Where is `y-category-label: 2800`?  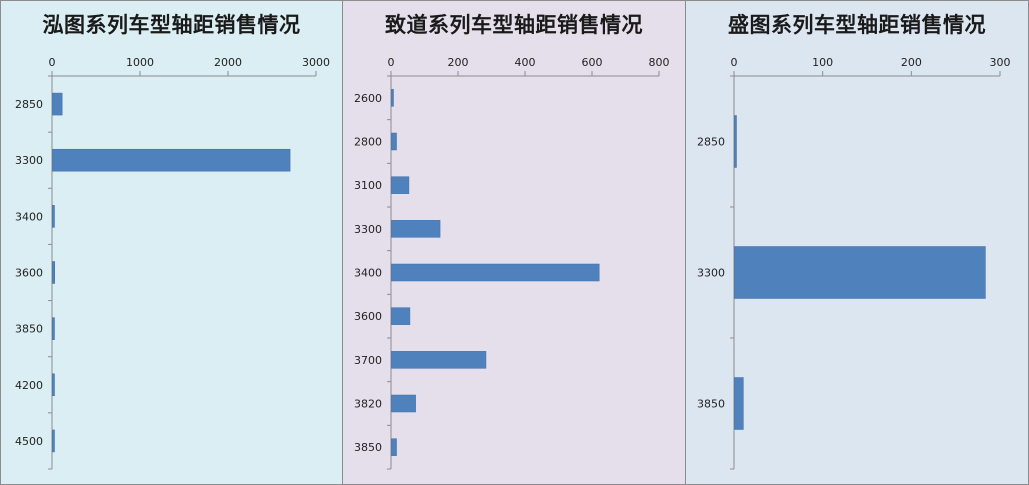
y-category-label: 2800 is located at coordinates (368, 142).